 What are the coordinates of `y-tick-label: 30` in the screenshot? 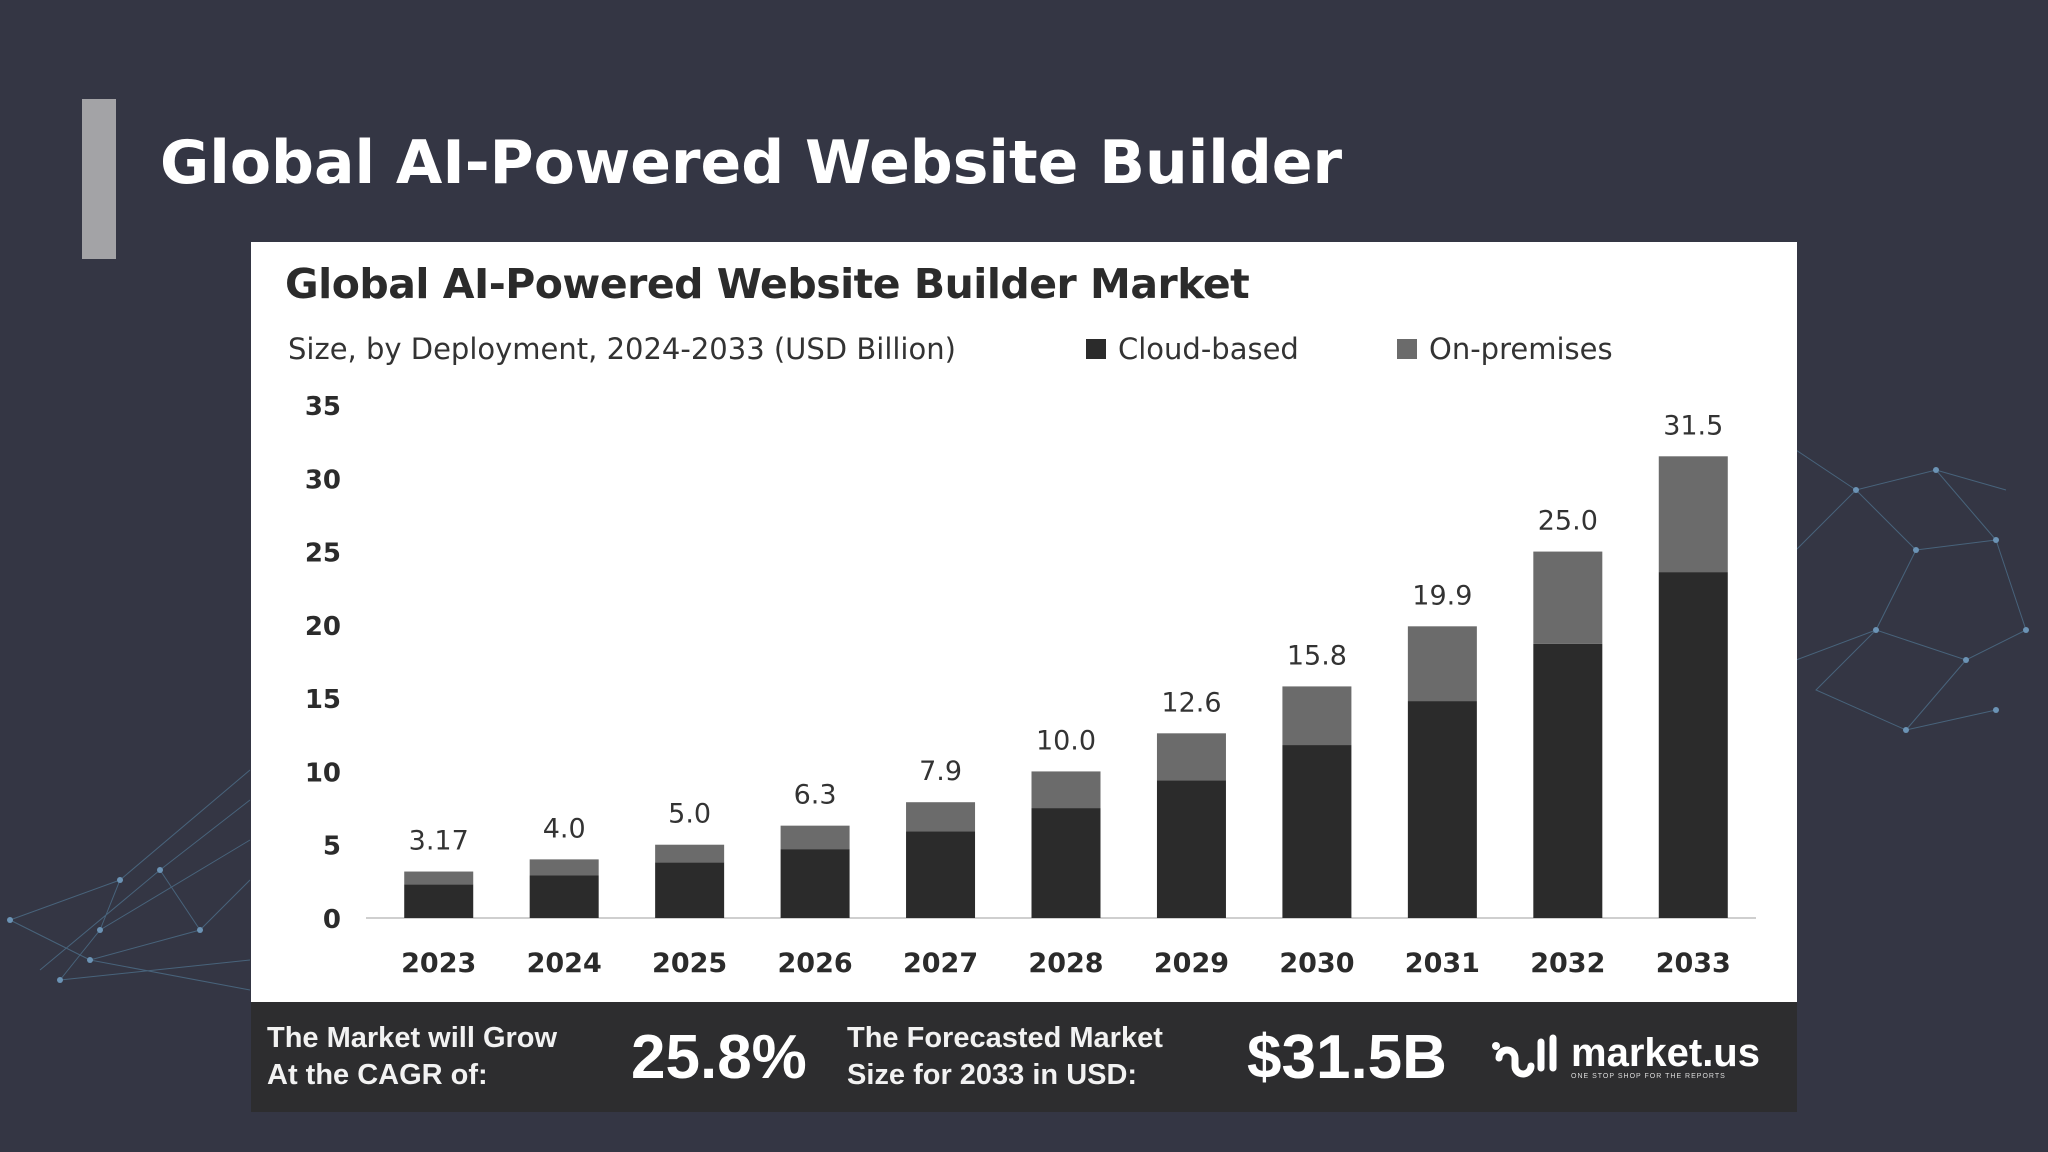 It's located at (323, 480).